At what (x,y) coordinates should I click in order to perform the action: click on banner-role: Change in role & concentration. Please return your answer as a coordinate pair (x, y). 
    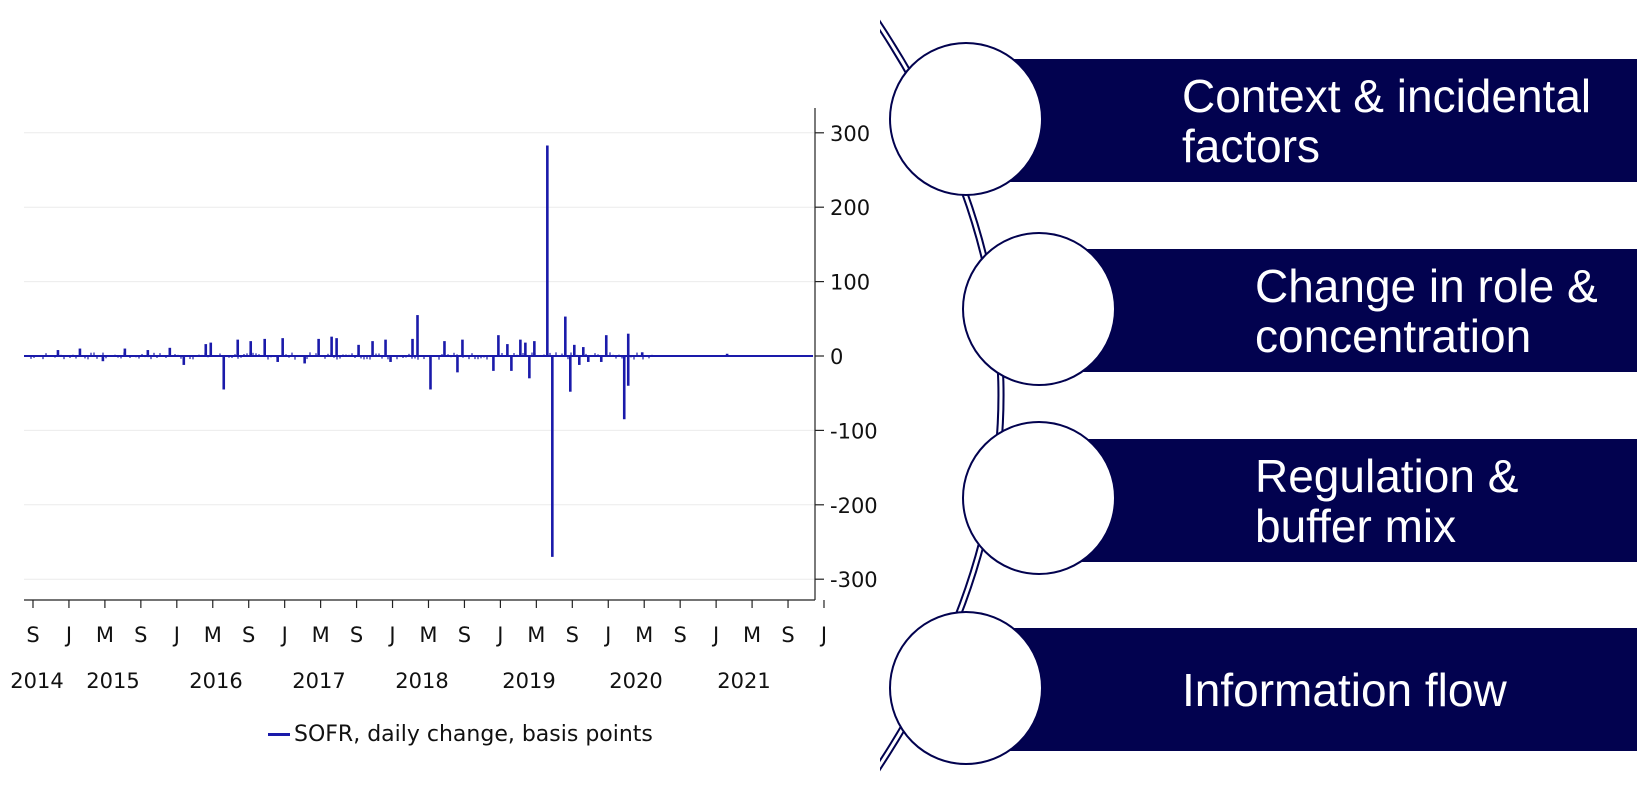
    Looking at the image, I should click on (1351, 310).